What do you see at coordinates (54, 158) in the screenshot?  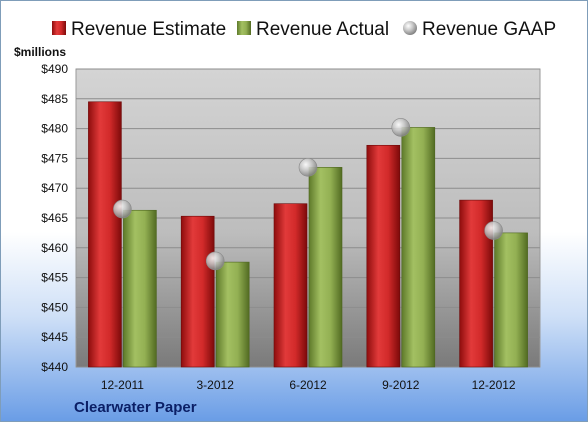 I see `y-tick-label: $475` at bounding box center [54, 158].